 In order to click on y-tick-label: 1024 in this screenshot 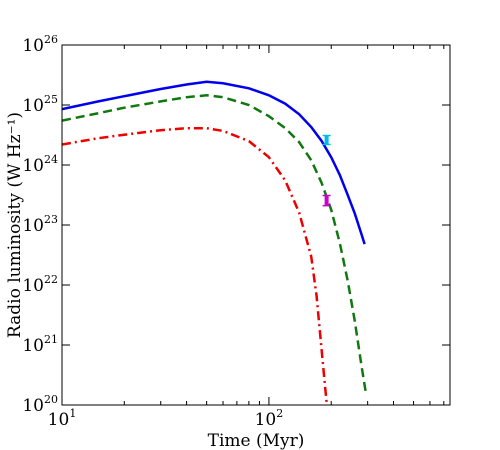, I will do `click(40, 164)`.